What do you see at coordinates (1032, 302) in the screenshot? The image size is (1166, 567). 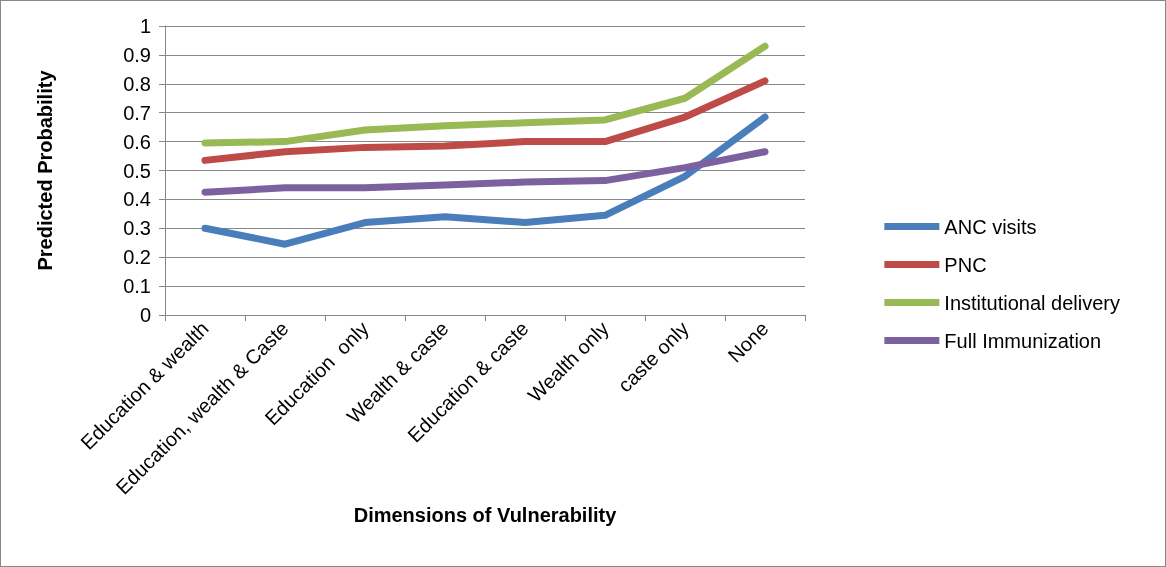 I see `legend-label: Institutional delivery` at bounding box center [1032, 302].